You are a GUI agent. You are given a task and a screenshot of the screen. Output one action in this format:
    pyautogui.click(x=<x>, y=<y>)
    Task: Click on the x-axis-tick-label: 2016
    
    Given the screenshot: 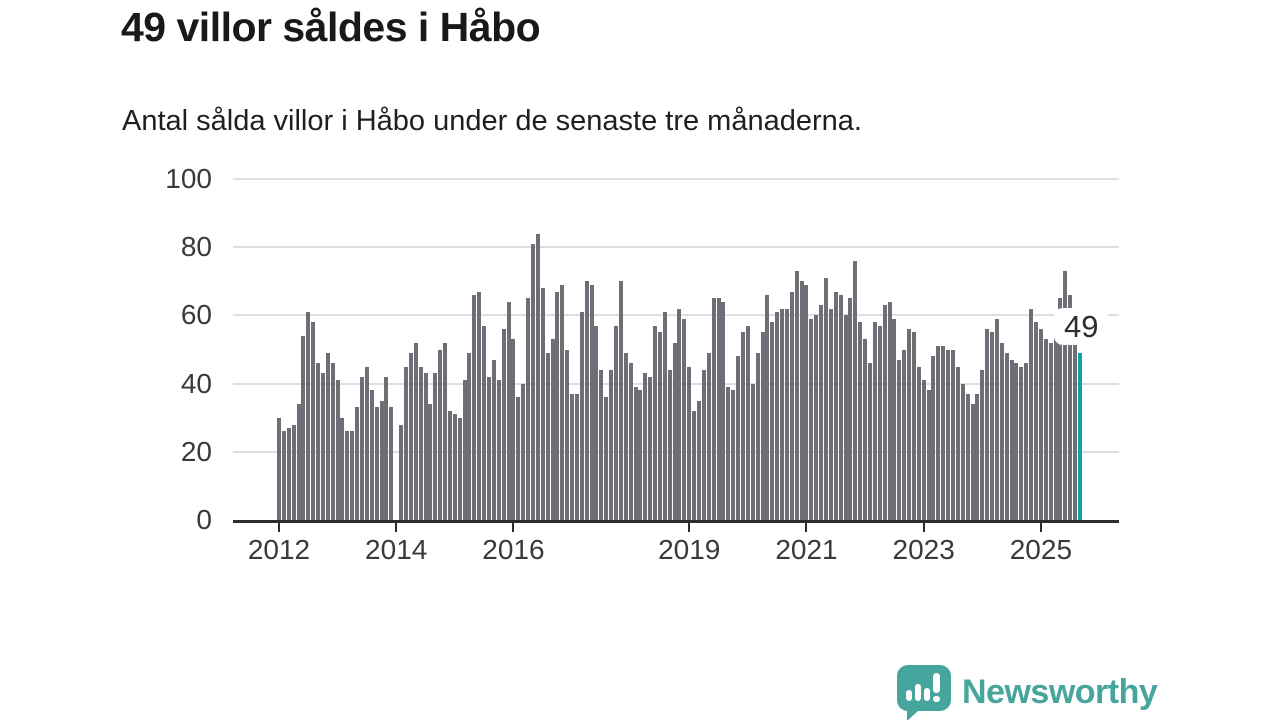 What is the action you would take?
    pyautogui.click(x=513, y=549)
    